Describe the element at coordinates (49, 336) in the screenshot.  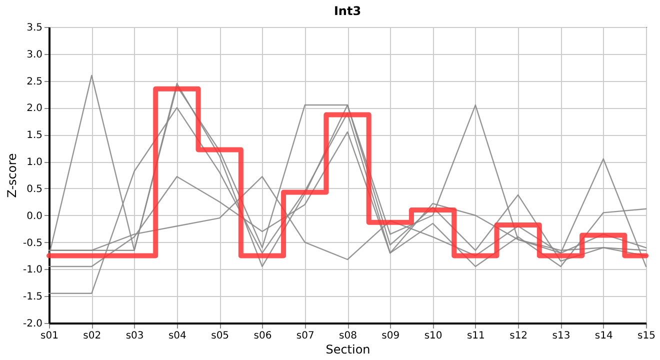
I see `x-tick-label: s01` at that location.